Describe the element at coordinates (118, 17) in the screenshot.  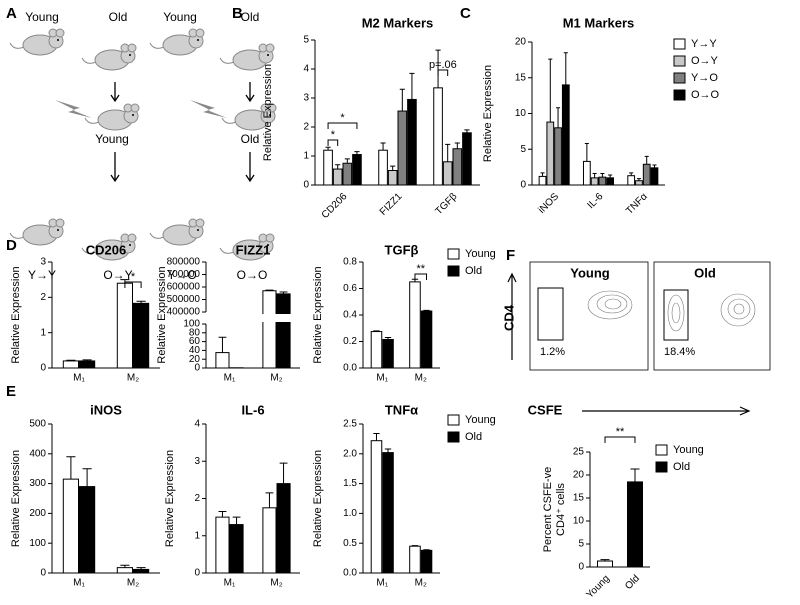
I see `donor-label: Old` at that location.